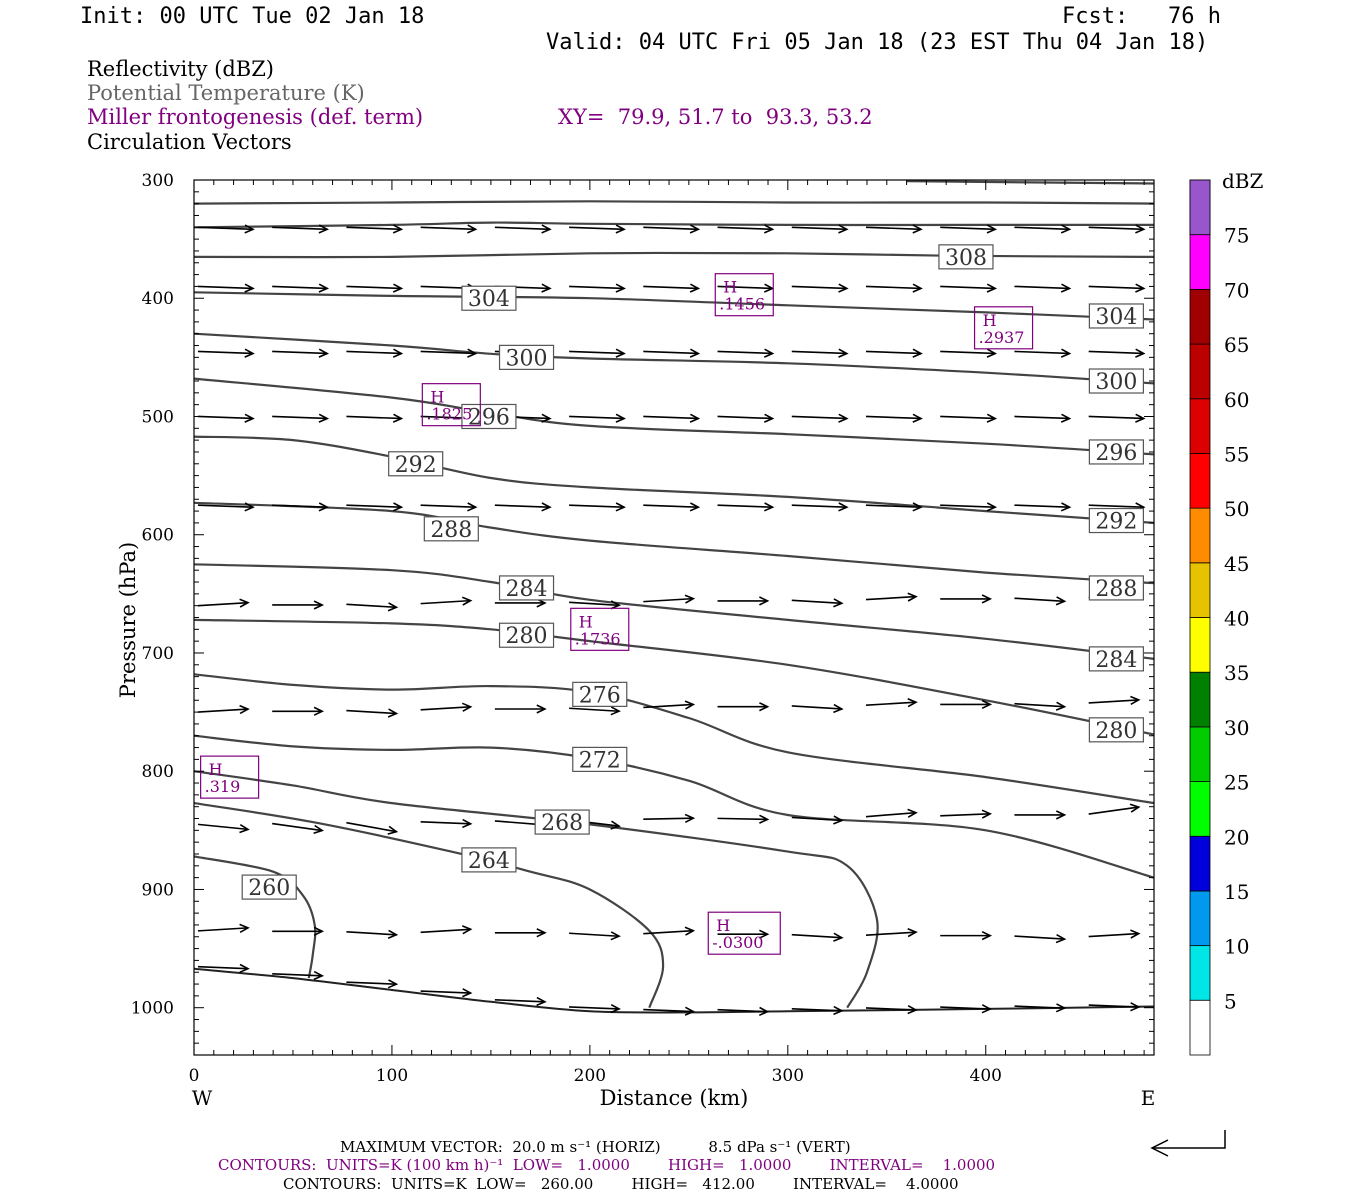  What do you see at coordinates (269, 888) in the screenshot?
I see `contour-label-260: 260` at bounding box center [269, 888].